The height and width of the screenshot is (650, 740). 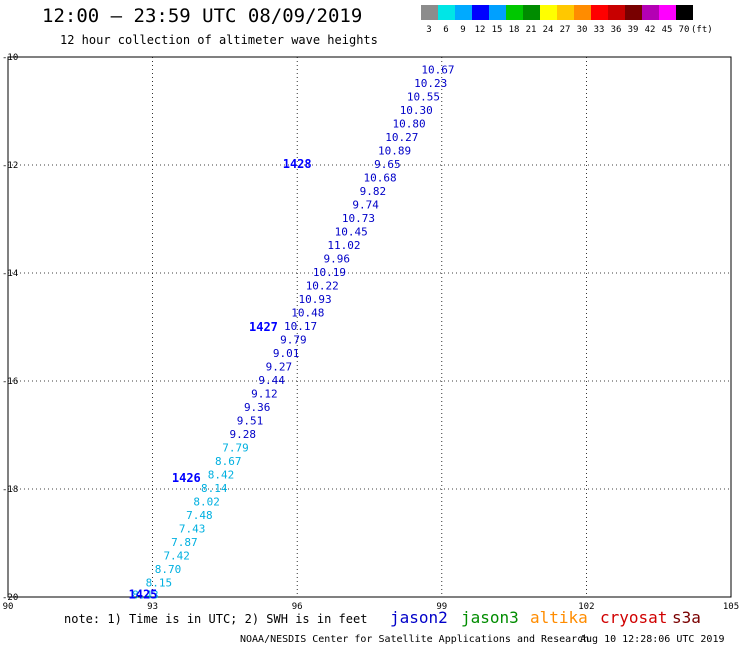 What do you see at coordinates (548, 30) in the screenshot?
I see `colorbar-label: 24` at bounding box center [548, 30].